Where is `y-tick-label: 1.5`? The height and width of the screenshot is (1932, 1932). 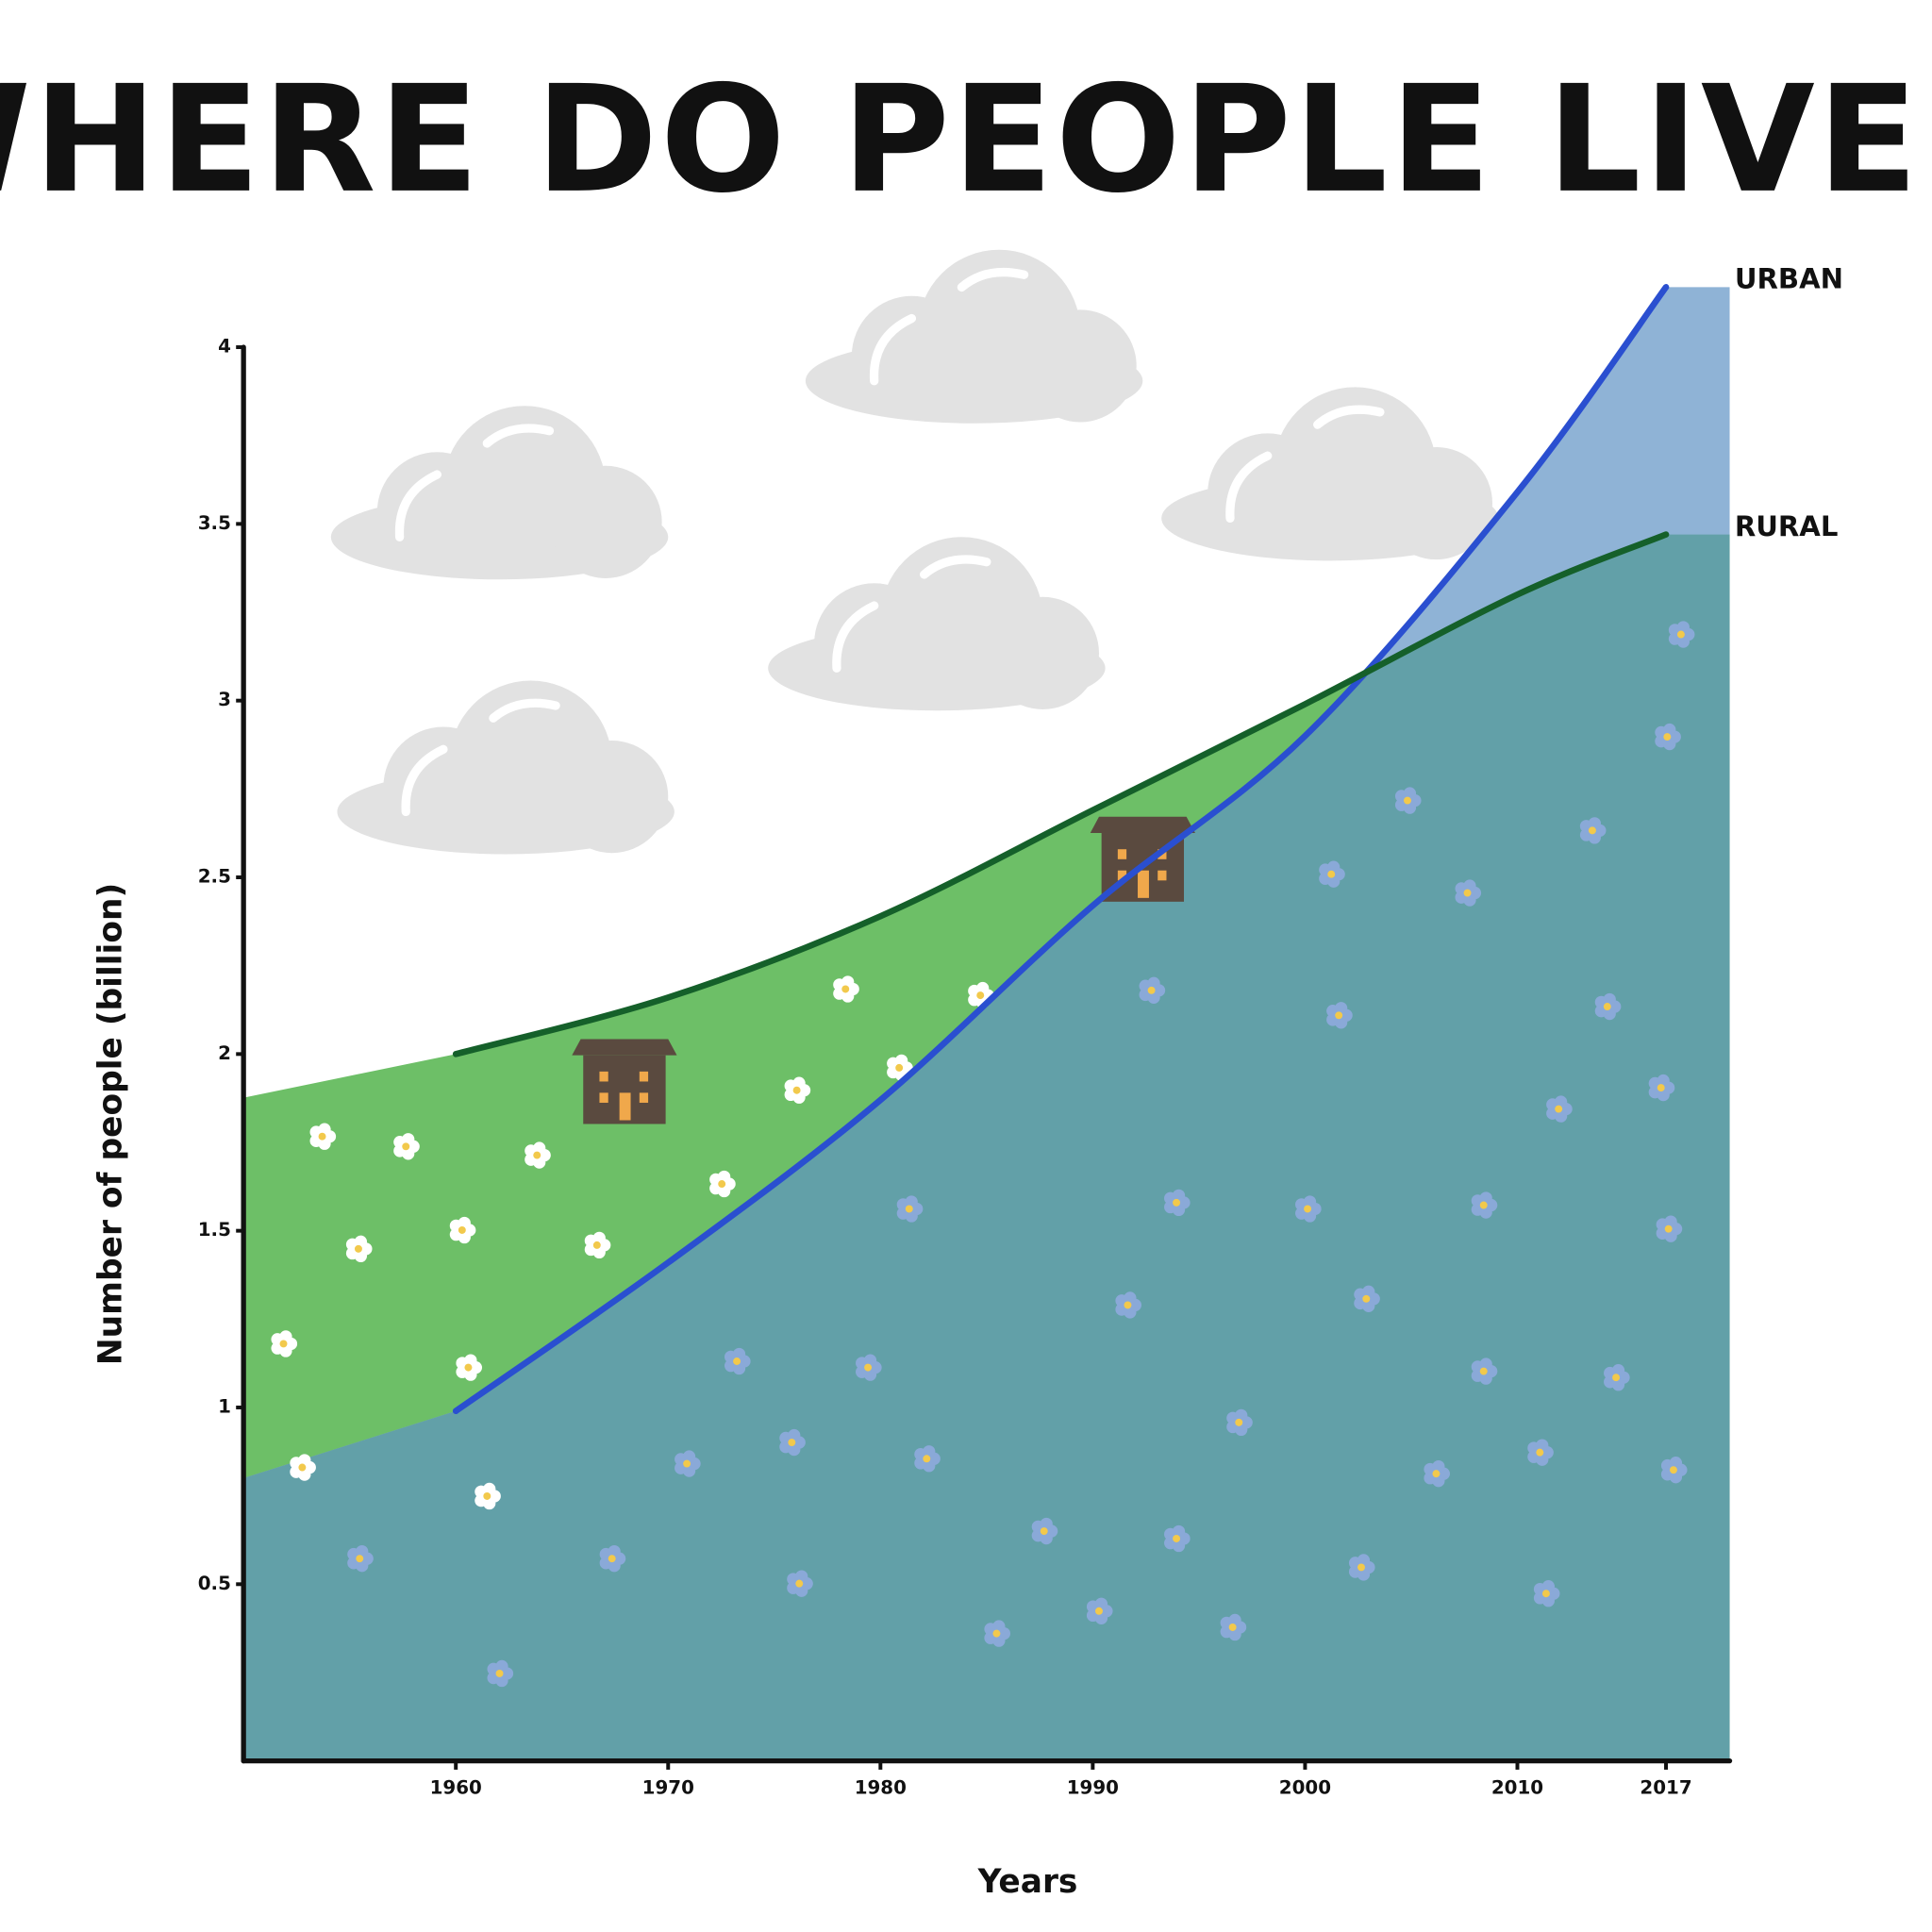
y-tick-label: 1.5 is located at coordinates (214, 1230).